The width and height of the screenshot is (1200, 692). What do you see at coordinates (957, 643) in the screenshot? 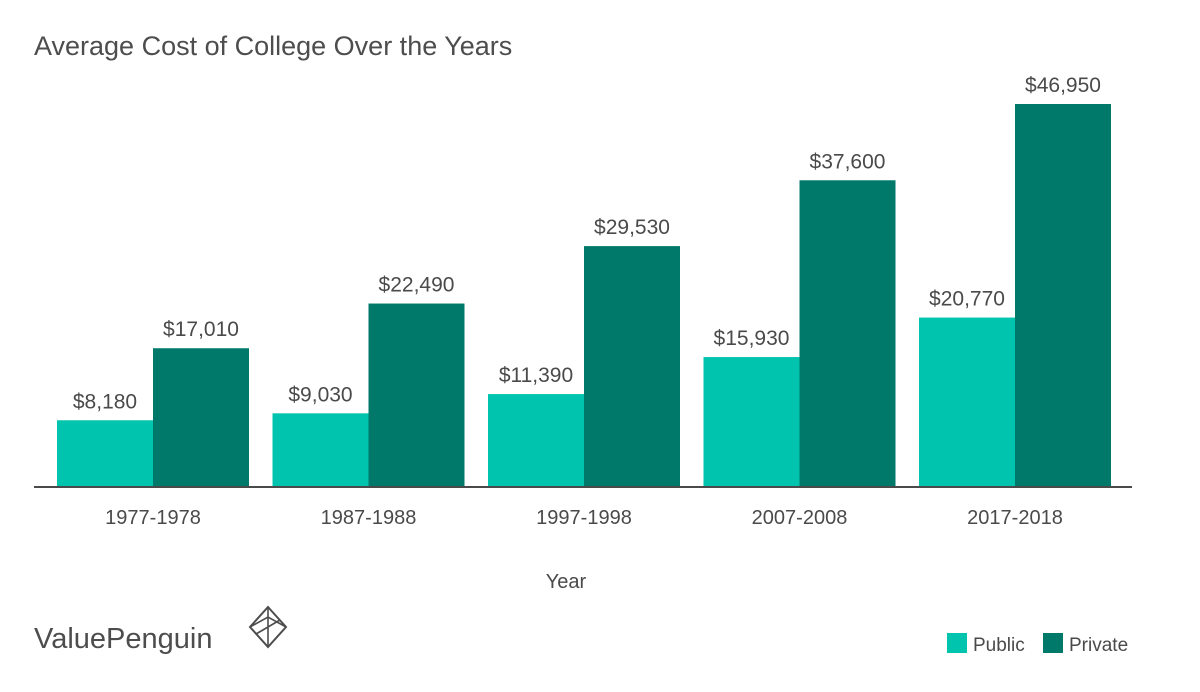
I see `legend-swatch-public` at bounding box center [957, 643].